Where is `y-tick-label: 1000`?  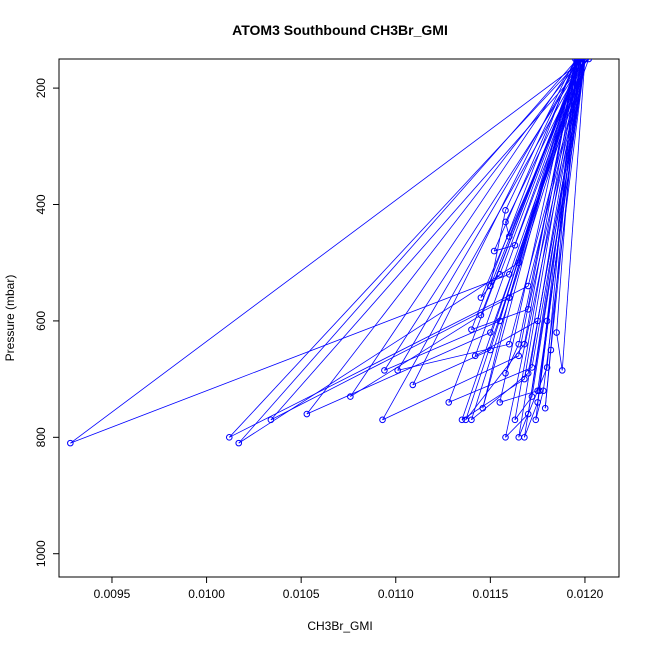 y-tick-label: 1000 is located at coordinates (41, 553).